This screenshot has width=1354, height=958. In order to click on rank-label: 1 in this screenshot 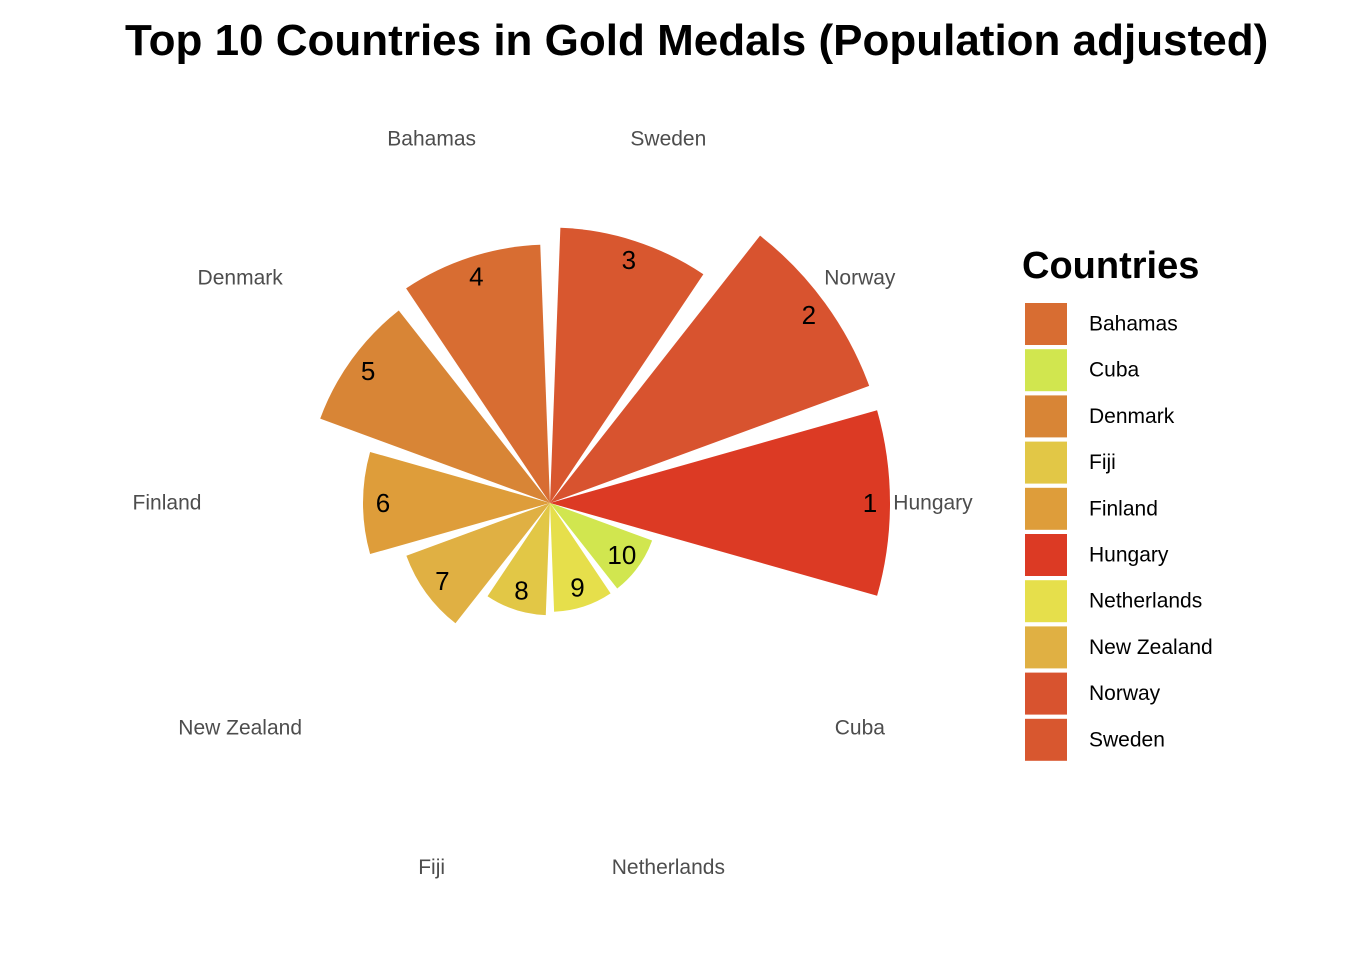, I will do `click(870, 503)`.